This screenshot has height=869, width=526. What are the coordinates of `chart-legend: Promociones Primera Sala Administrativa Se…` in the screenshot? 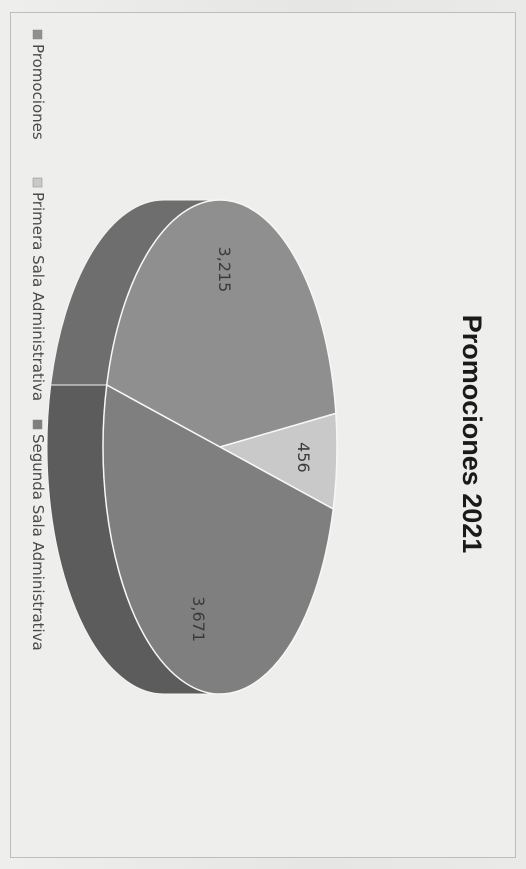 It's located at (38, 340).